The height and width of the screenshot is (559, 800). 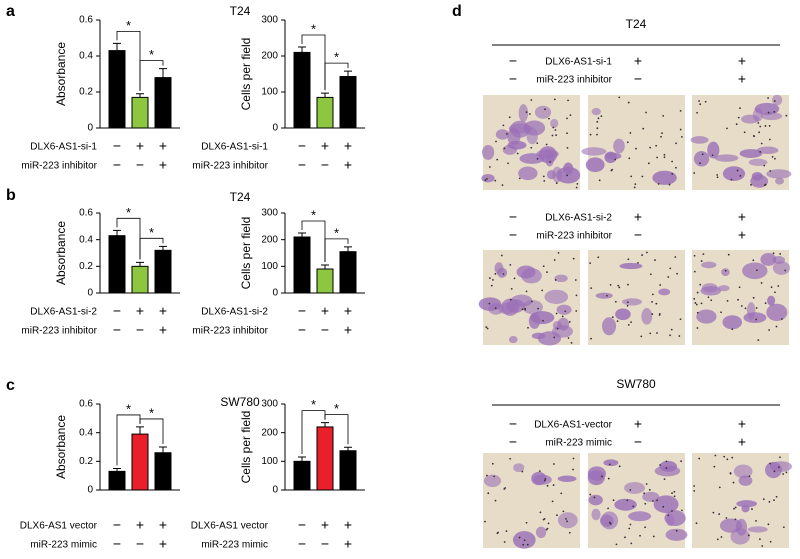 I want to click on y-axis-label: Absorbance, so click(x=61, y=447).